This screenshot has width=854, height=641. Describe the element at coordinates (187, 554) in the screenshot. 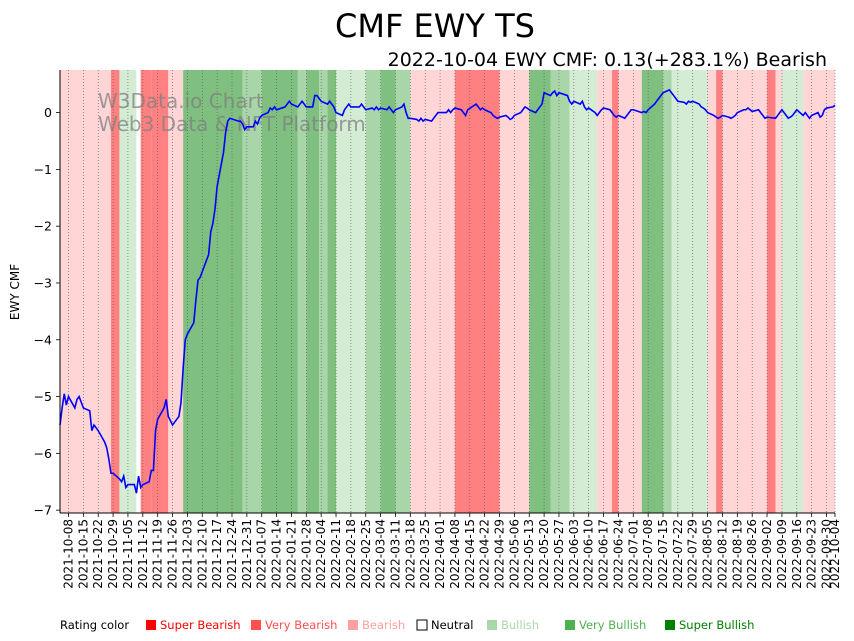

I see `x-tick-label: 2021-12-03` at that location.